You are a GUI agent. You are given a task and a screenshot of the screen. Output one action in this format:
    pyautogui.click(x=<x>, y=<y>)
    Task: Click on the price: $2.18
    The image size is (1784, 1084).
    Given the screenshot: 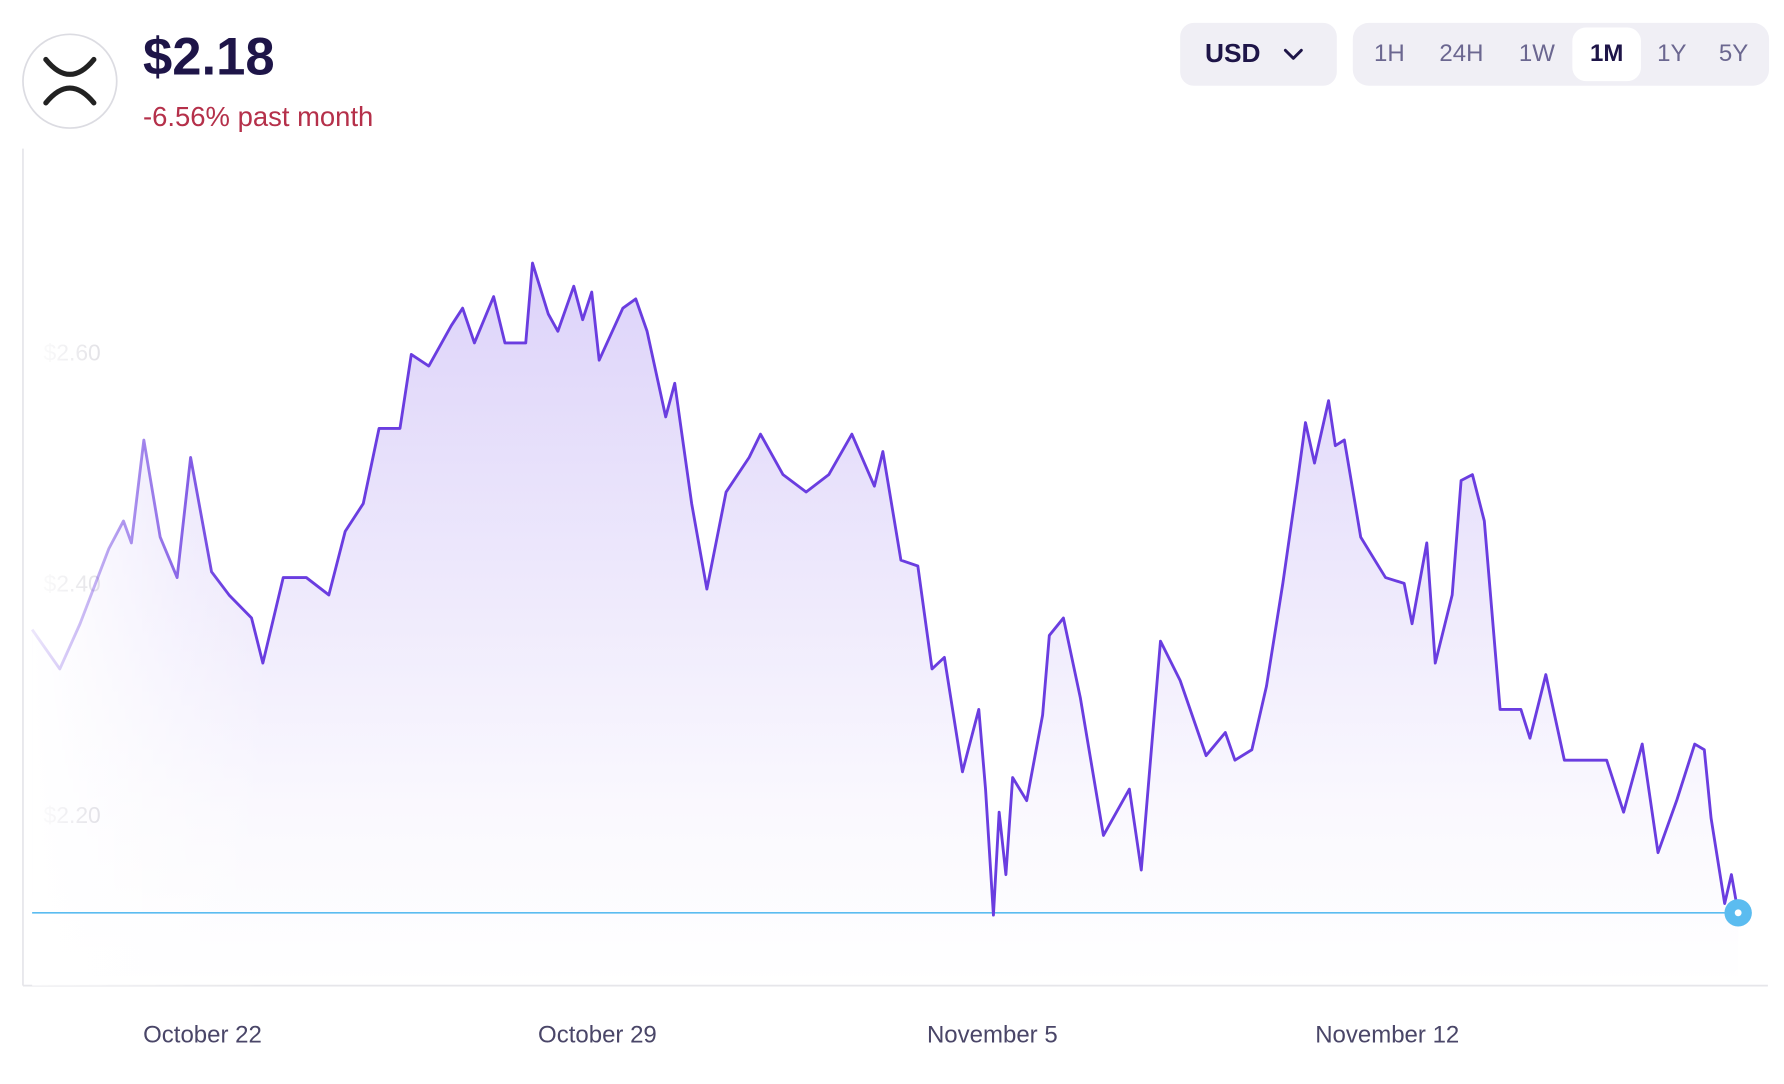 What is the action you would take?
    pyautogui.click(x=209, y=56)
    